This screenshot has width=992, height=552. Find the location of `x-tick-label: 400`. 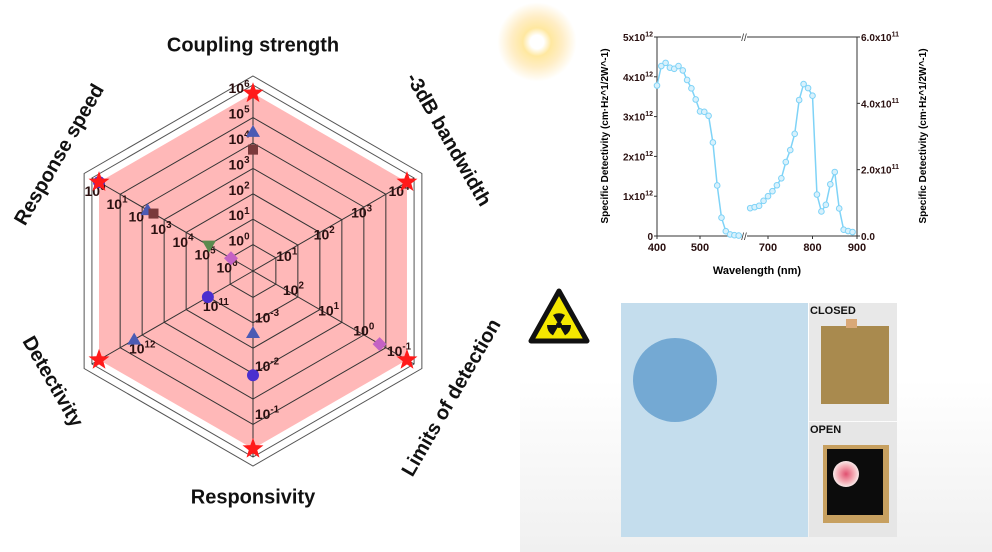

x-tick-label: 400 is located at coordinates (657, 248).